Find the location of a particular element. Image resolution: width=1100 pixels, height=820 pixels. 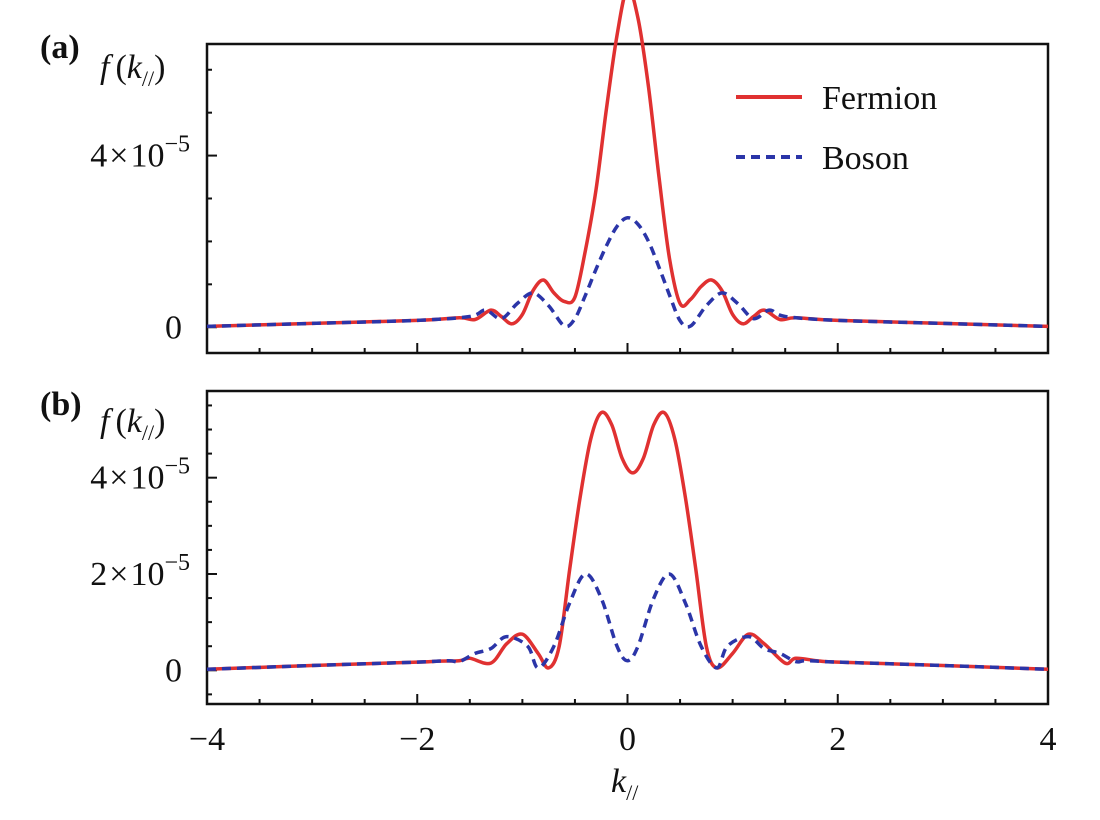

x-tick-label: 4 is located at coordinates (1048, 739).